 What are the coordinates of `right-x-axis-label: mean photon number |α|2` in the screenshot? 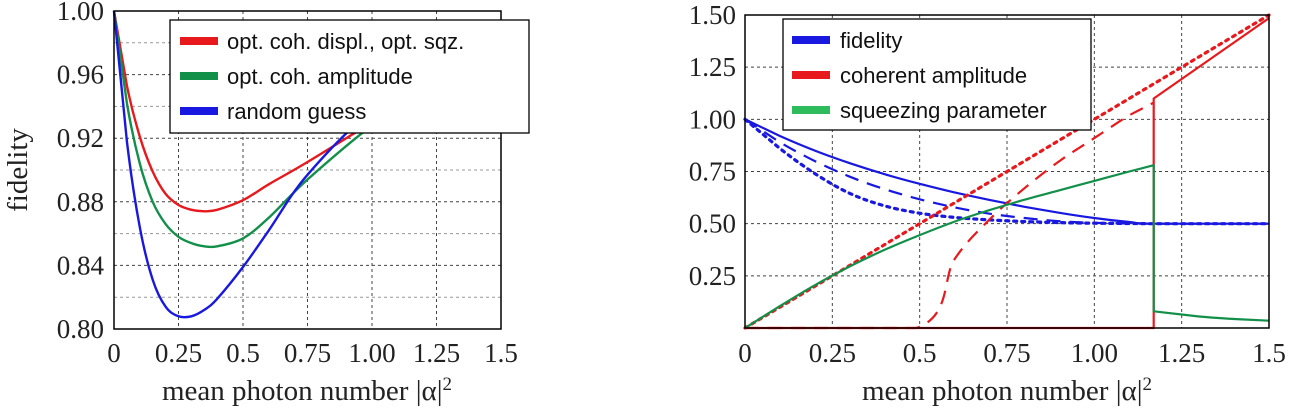 It's located at (1007, 390).